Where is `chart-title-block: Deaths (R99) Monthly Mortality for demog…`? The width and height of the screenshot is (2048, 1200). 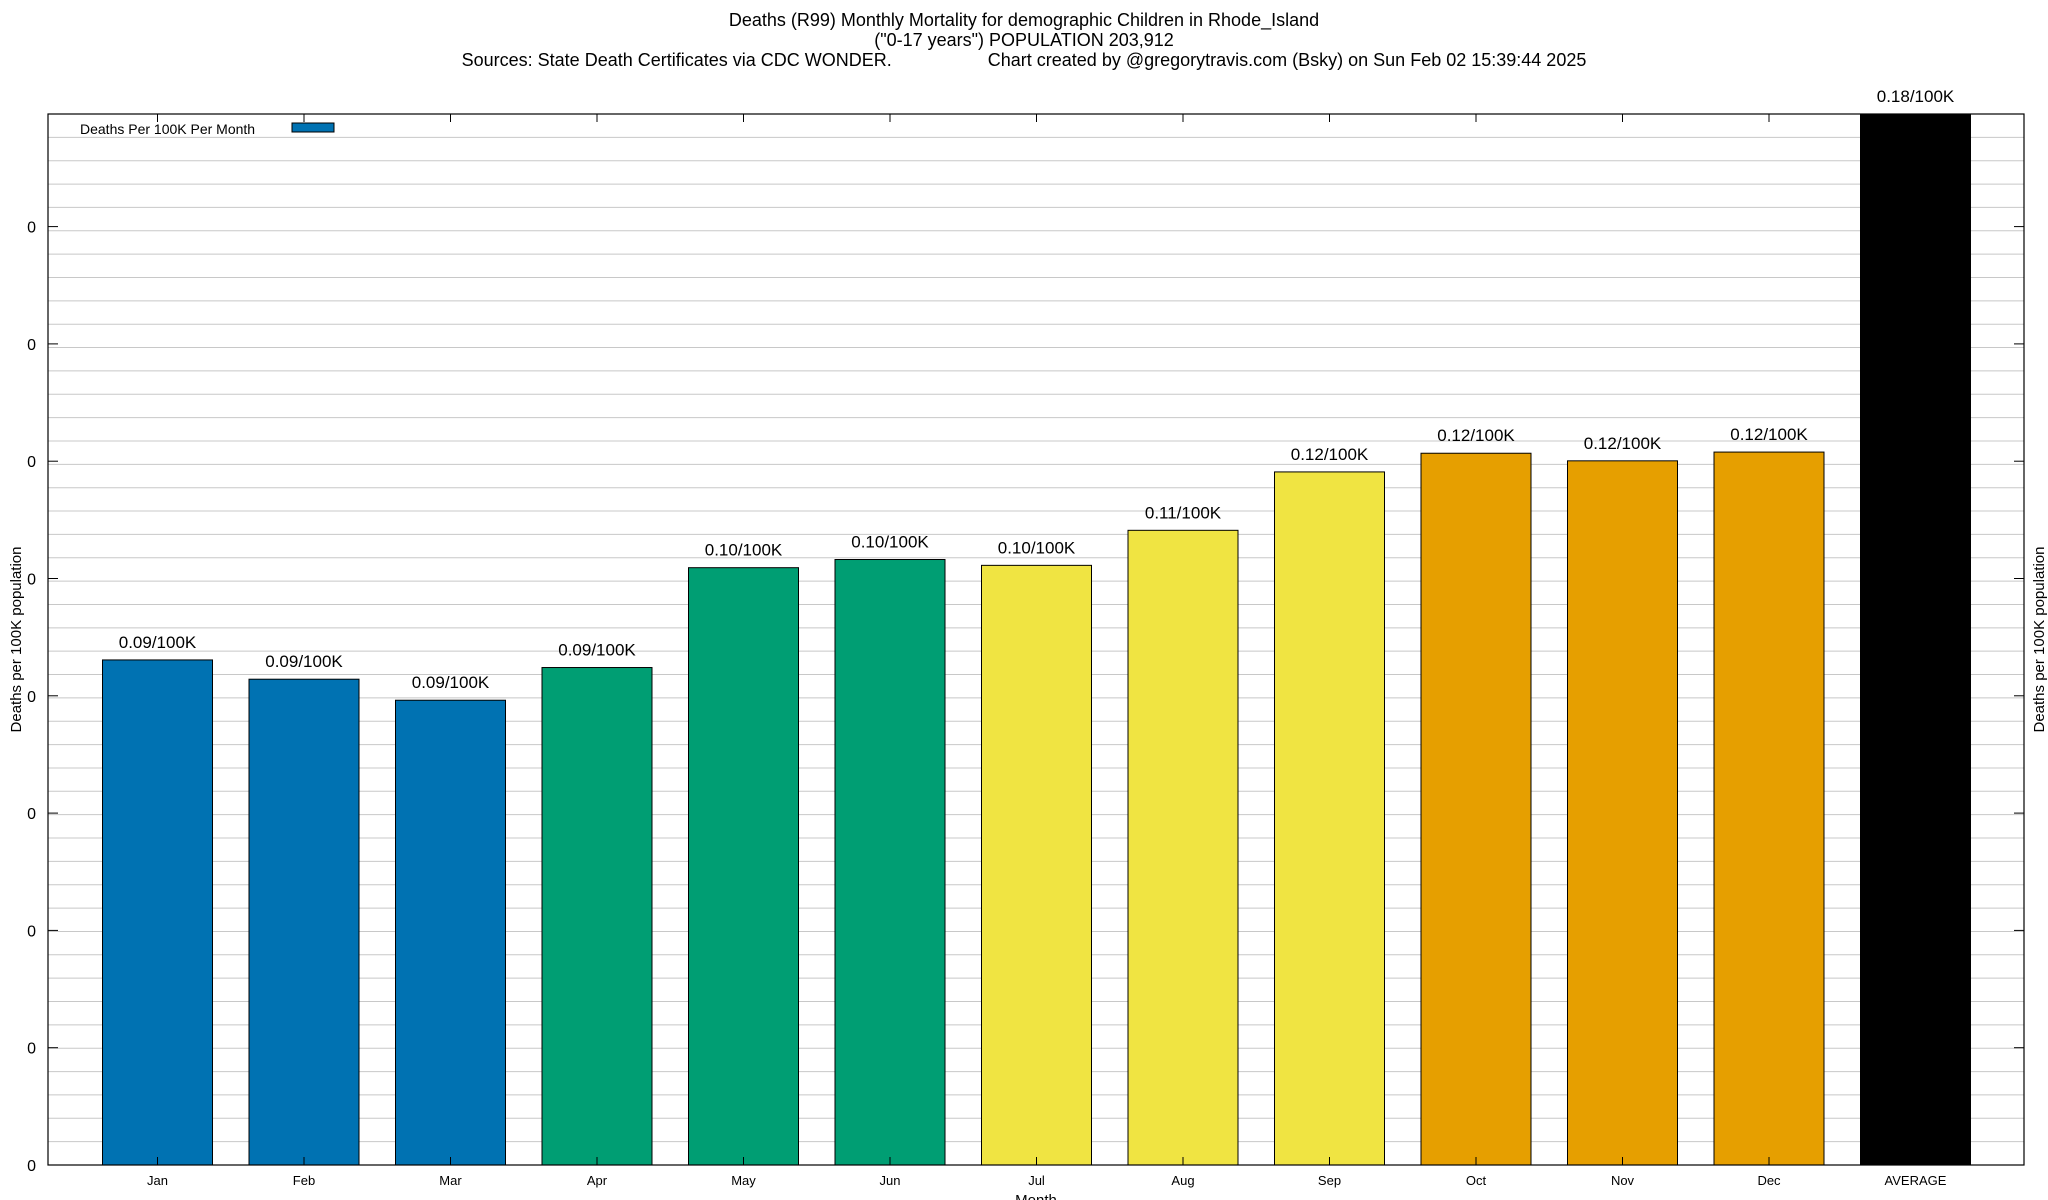 chart-title-block: Deaths (R99) Monthly Mortality for demog… is located at coordinates (1024, 40).